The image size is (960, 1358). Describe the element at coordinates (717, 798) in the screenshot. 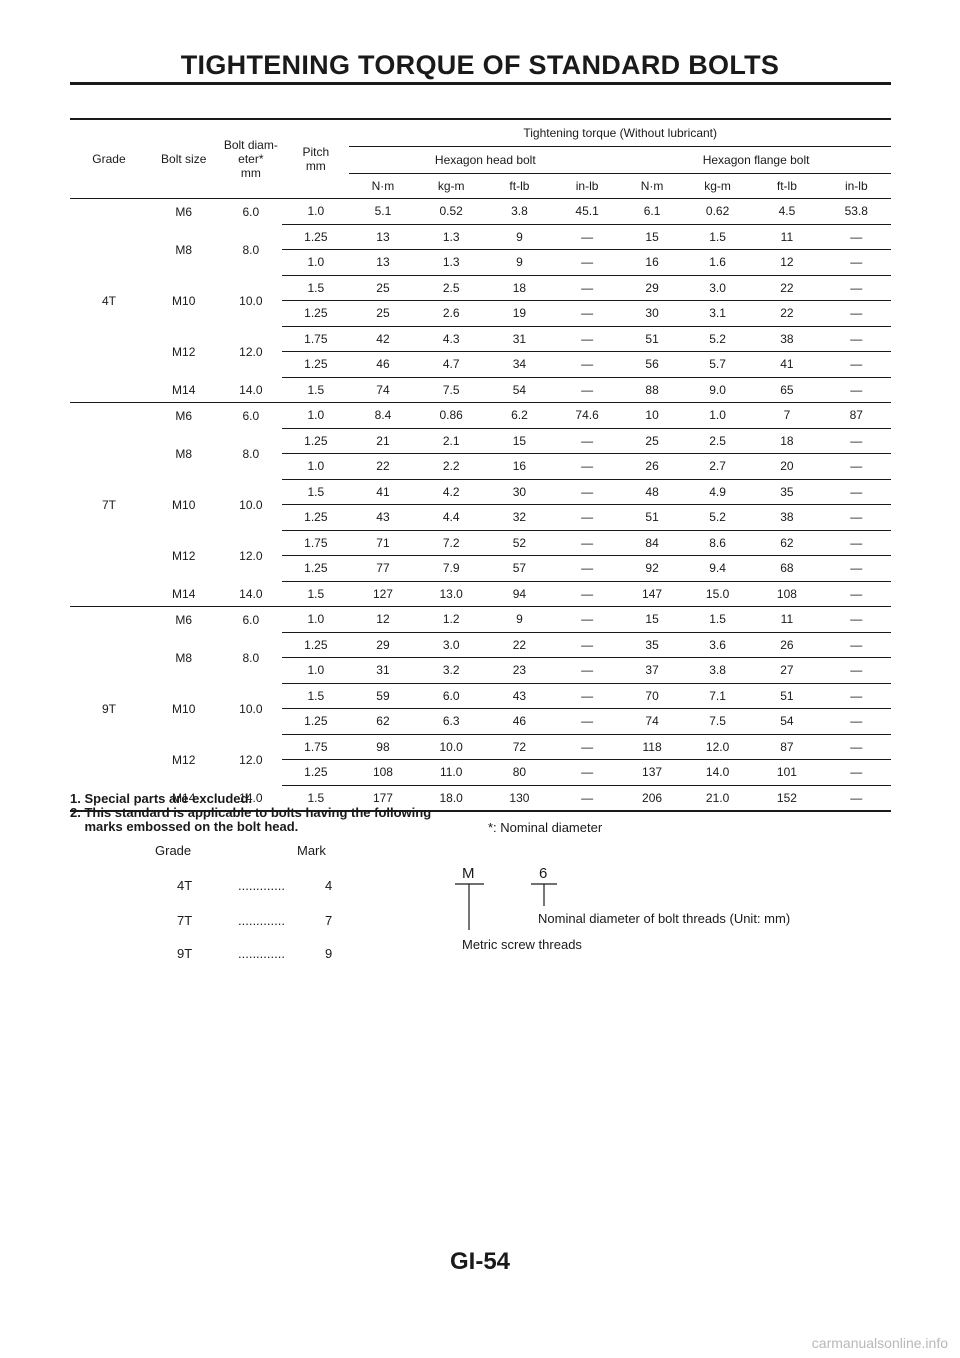

I see `torque-value-cell: 21.0` at that location.